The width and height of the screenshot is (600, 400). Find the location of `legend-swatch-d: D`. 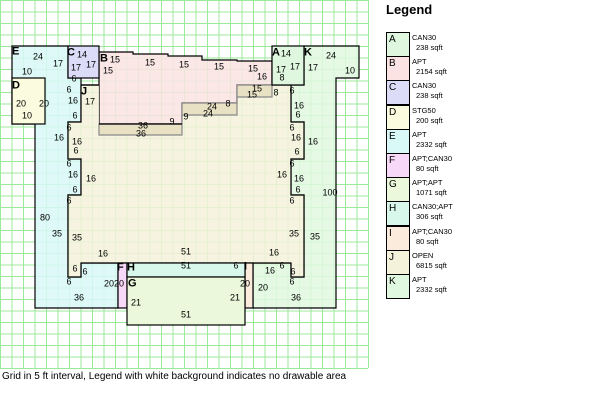

legend-swatch-d: D is located at coordinates (398, 117).